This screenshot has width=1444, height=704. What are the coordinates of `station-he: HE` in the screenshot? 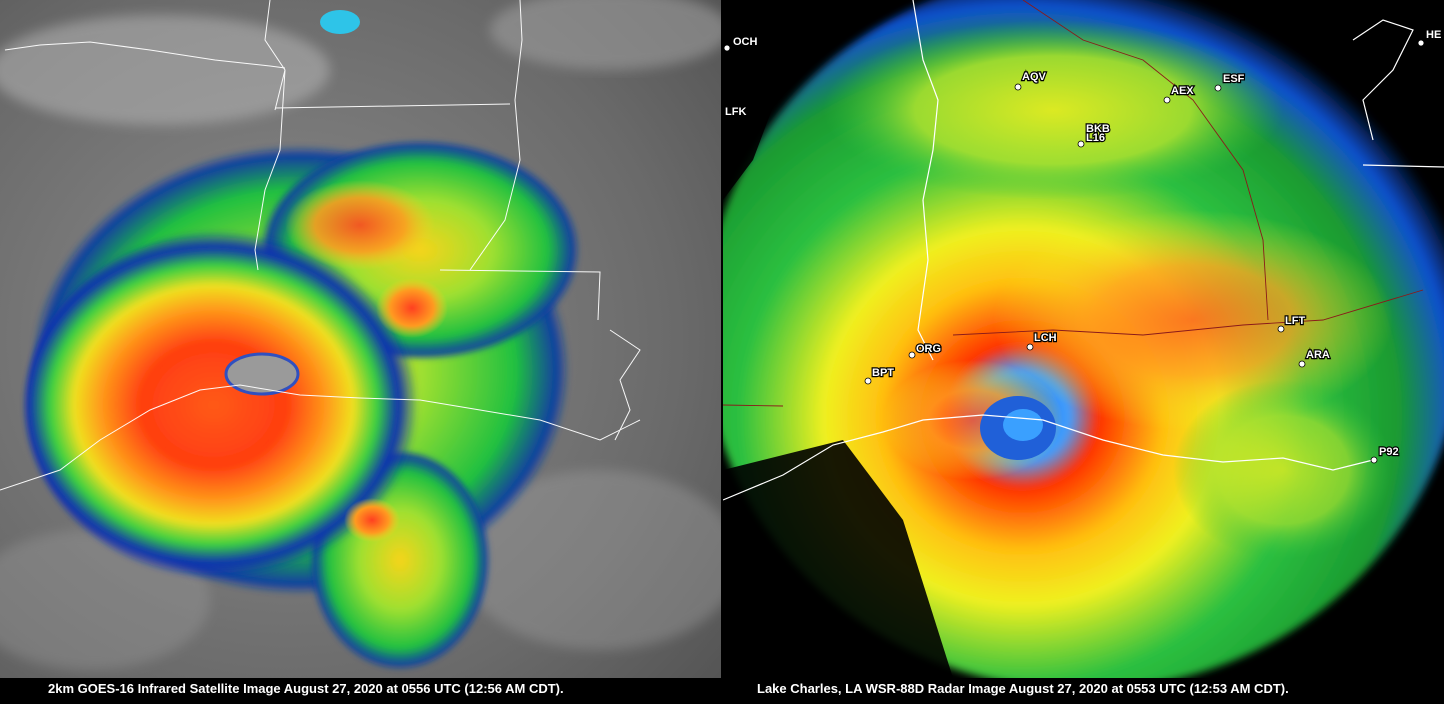 It's located at (1429, 37).